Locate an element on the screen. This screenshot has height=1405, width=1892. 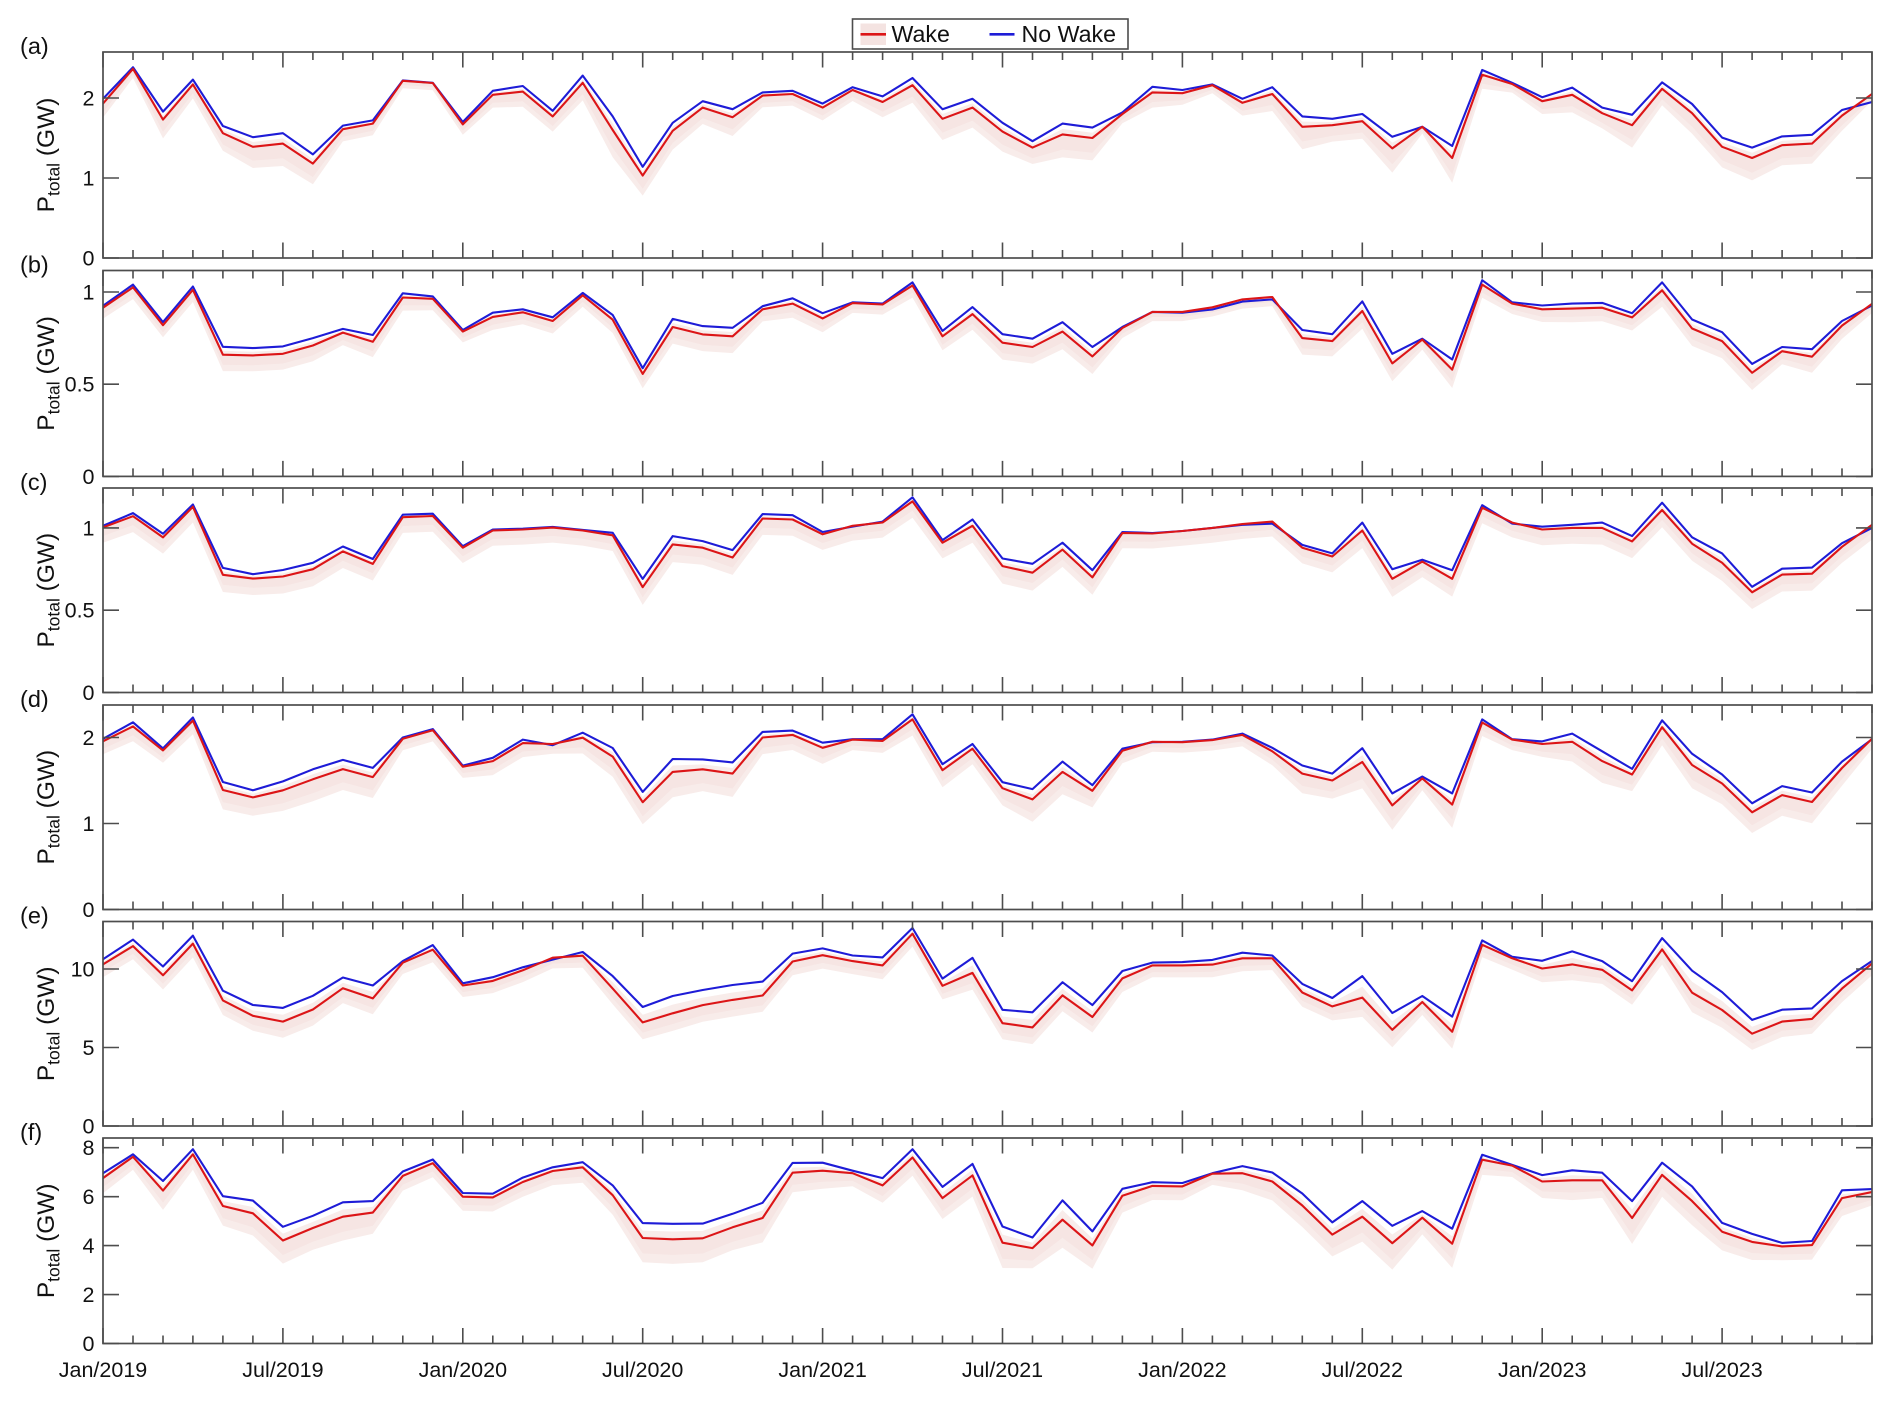
svg-text: Jul/2019 is located at coordinates (282, 1370).